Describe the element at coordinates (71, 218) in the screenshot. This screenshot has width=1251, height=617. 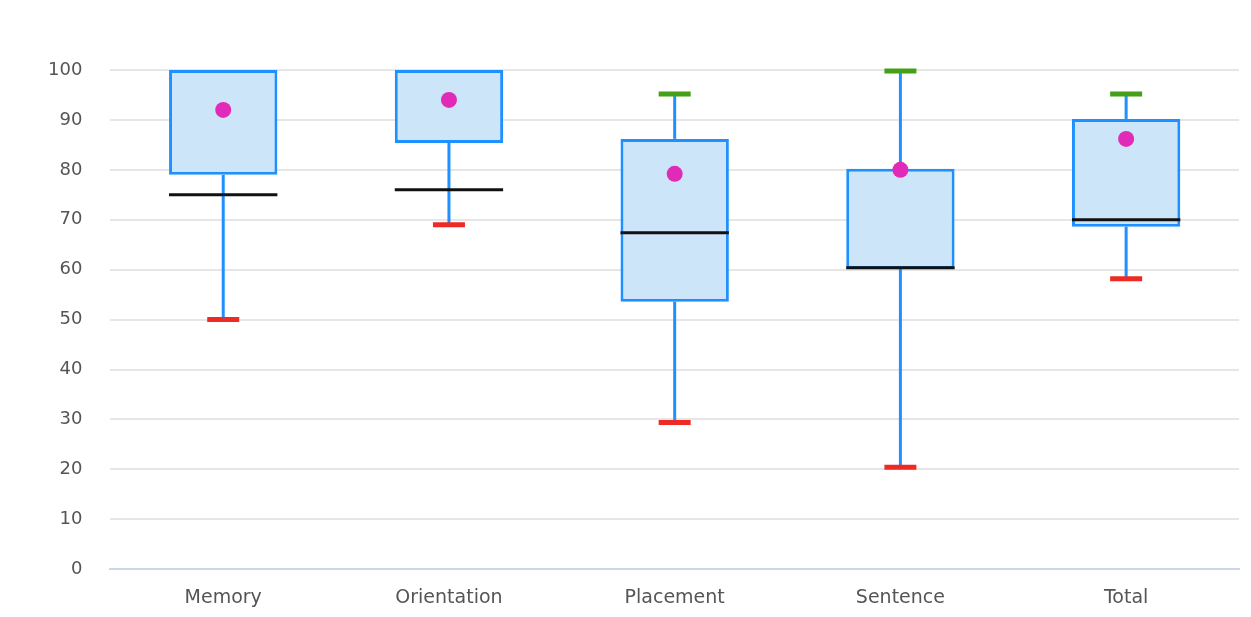
I see `y-tick-label: 70` at that location.